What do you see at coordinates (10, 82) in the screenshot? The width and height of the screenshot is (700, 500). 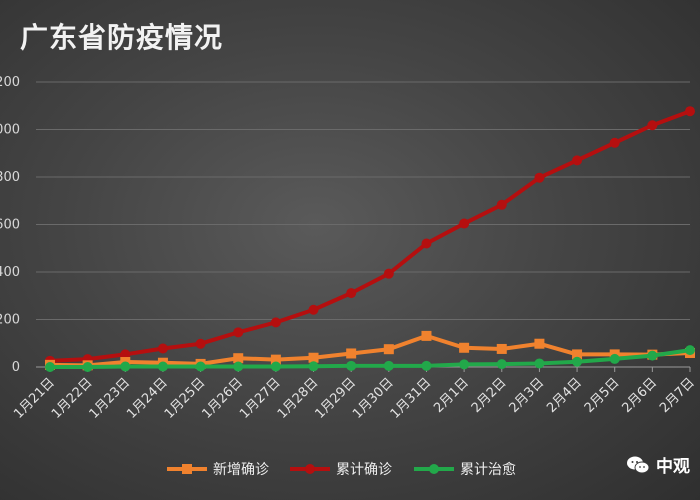 I see `y-tick-label: 1200` at bounding box center [10, 82].